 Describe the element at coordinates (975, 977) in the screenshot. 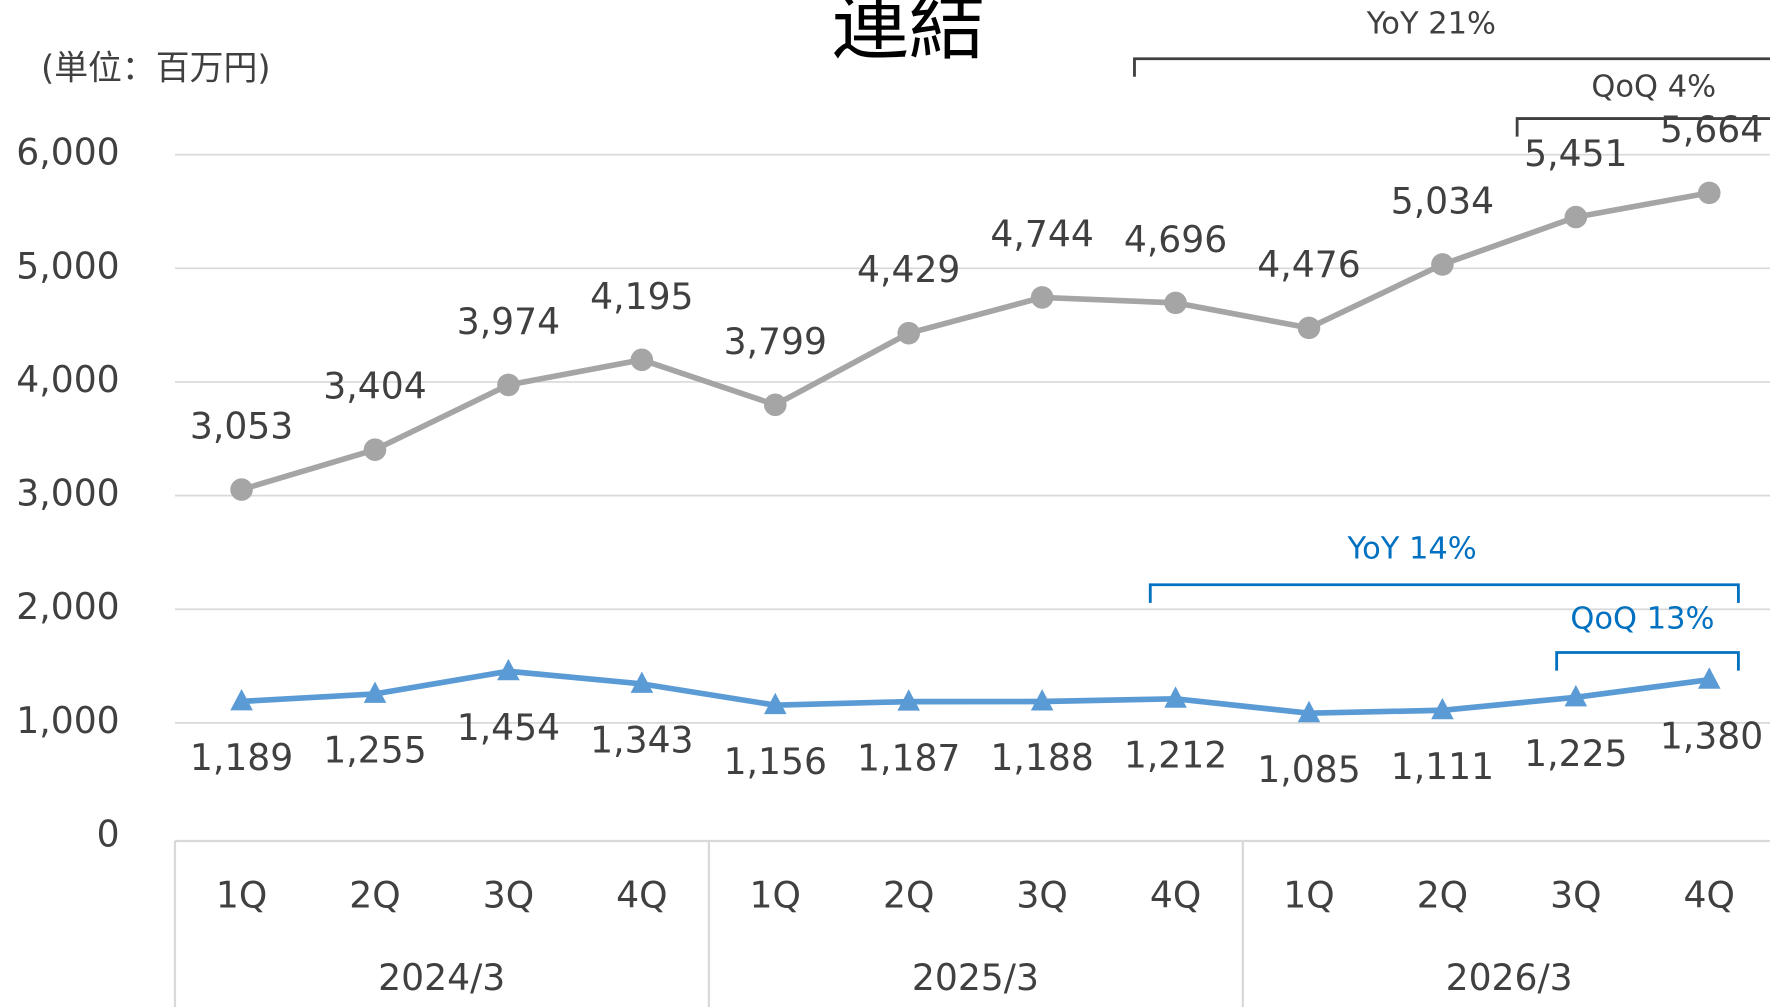

I see `group-label: 2025/3` at that location.